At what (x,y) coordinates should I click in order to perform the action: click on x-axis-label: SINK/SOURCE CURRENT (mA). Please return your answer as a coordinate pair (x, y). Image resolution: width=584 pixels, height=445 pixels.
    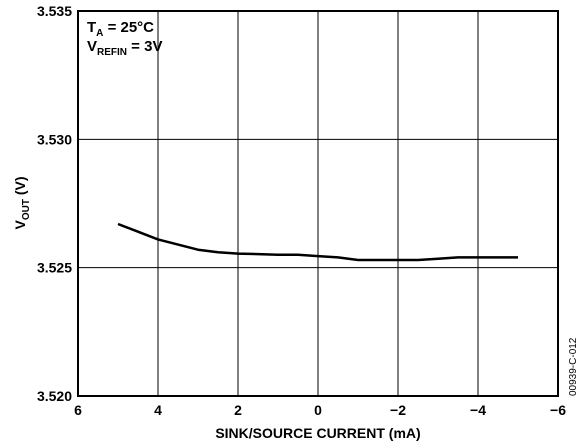
    Looking at the image, I should click on (317, 433).